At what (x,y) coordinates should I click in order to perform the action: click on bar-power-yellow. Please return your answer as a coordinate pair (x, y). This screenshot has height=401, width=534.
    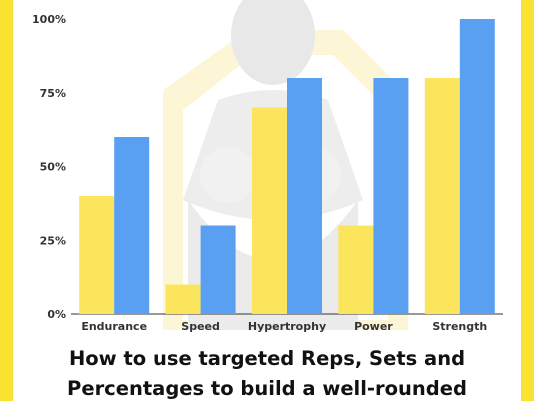
    Looking at the image, I should click on (356, 269).